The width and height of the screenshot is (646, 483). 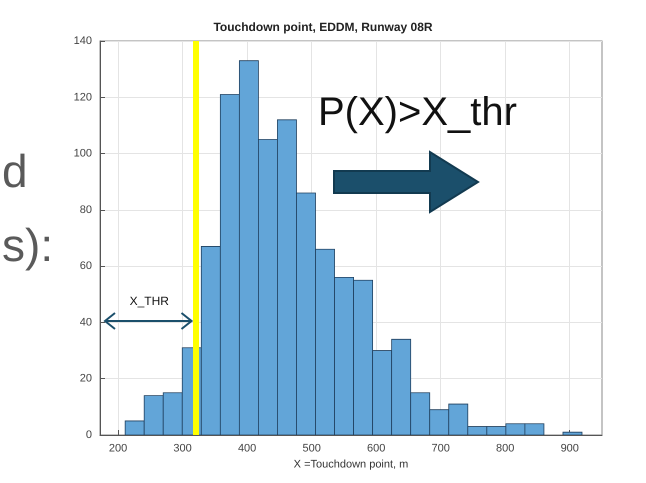 What do you see at coordinates (182, 448) in the screenshot?
I see `x-tick-label: 300` at bounding box center [182, 448].